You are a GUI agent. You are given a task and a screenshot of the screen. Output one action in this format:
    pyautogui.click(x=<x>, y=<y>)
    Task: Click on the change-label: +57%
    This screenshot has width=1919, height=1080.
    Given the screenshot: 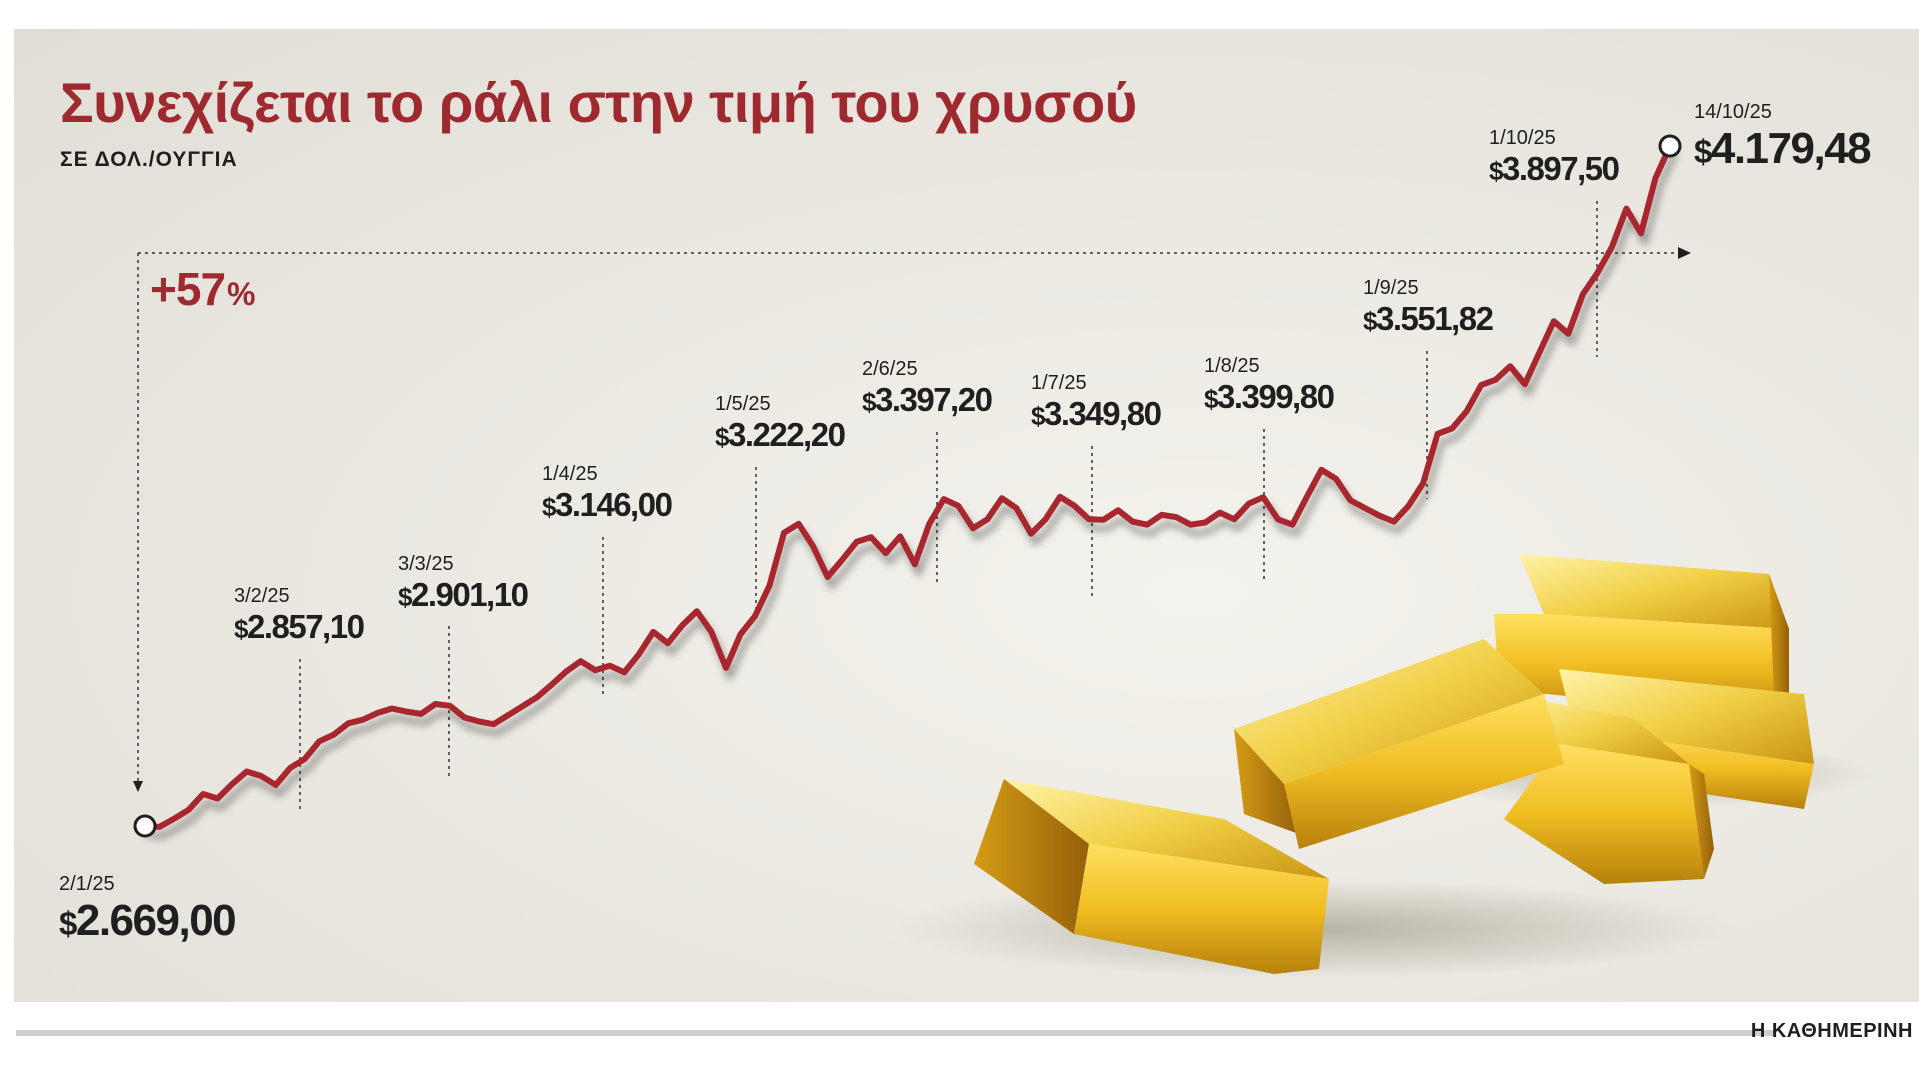 What is the action you would take?
    pyautogui.click(x=203, y=289)
    